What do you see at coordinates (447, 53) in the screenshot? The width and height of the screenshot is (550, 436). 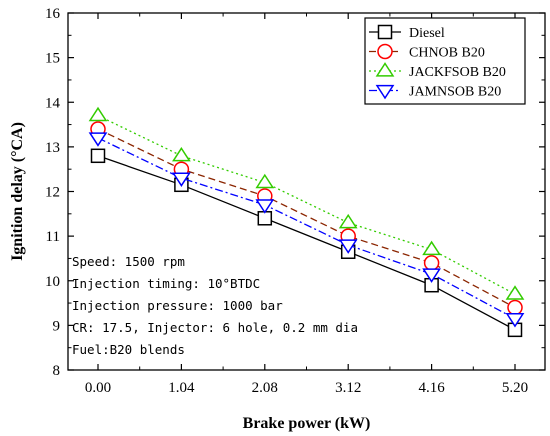 I see `legend-label-chnob-b20: CHNOB B20` at bounding box center [447, 53].